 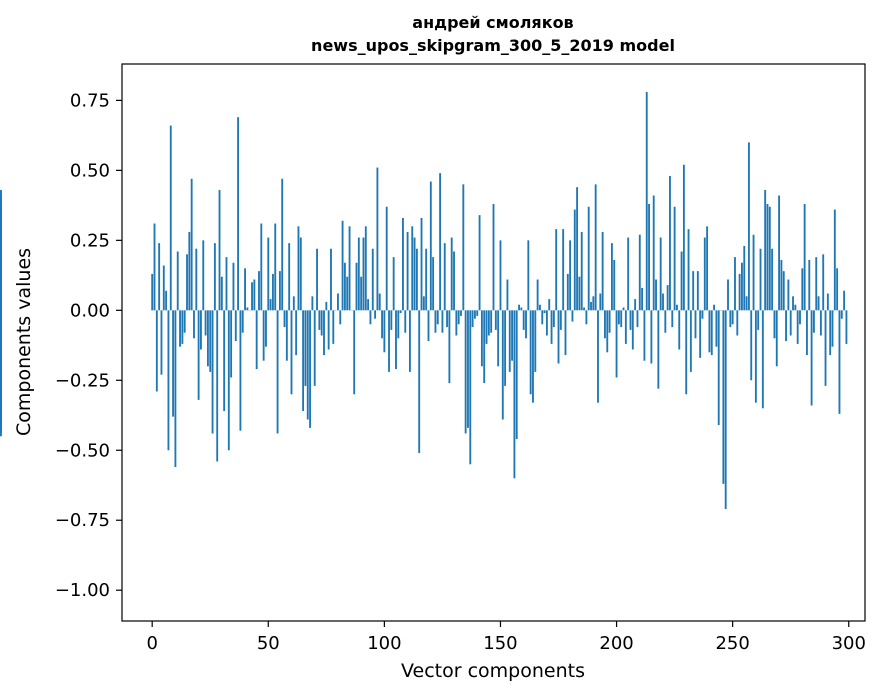 What do you see at coordinates (493, 671) in the screenshot?
I see `x-axis-label: Vector components` at bounding box center [493, 671].